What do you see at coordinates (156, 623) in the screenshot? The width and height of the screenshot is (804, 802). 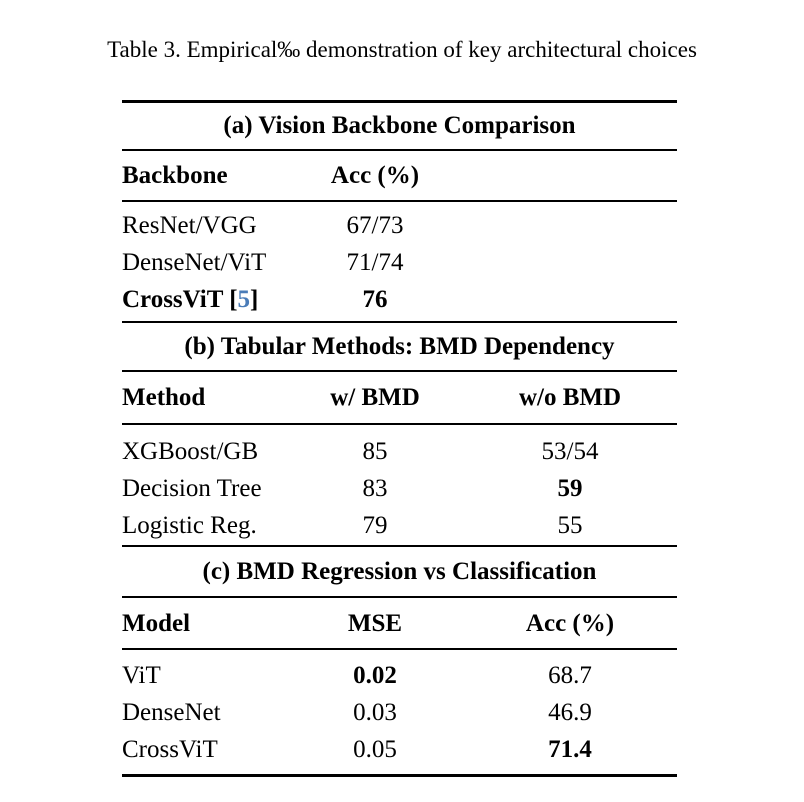 I see `column-header-model: Model` at bounding box center [156, 623].